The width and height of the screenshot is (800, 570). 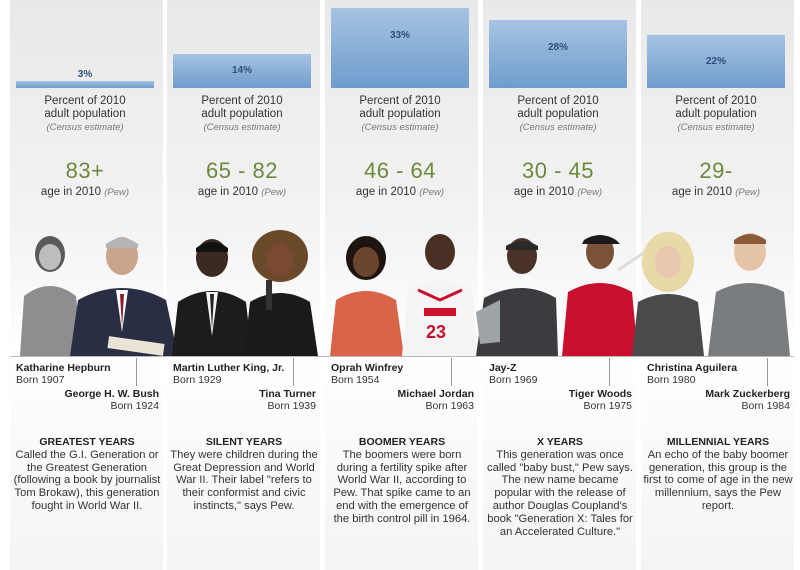 I want to click on person-a-name: Christina Aguilera, so click(x=692, y=368).